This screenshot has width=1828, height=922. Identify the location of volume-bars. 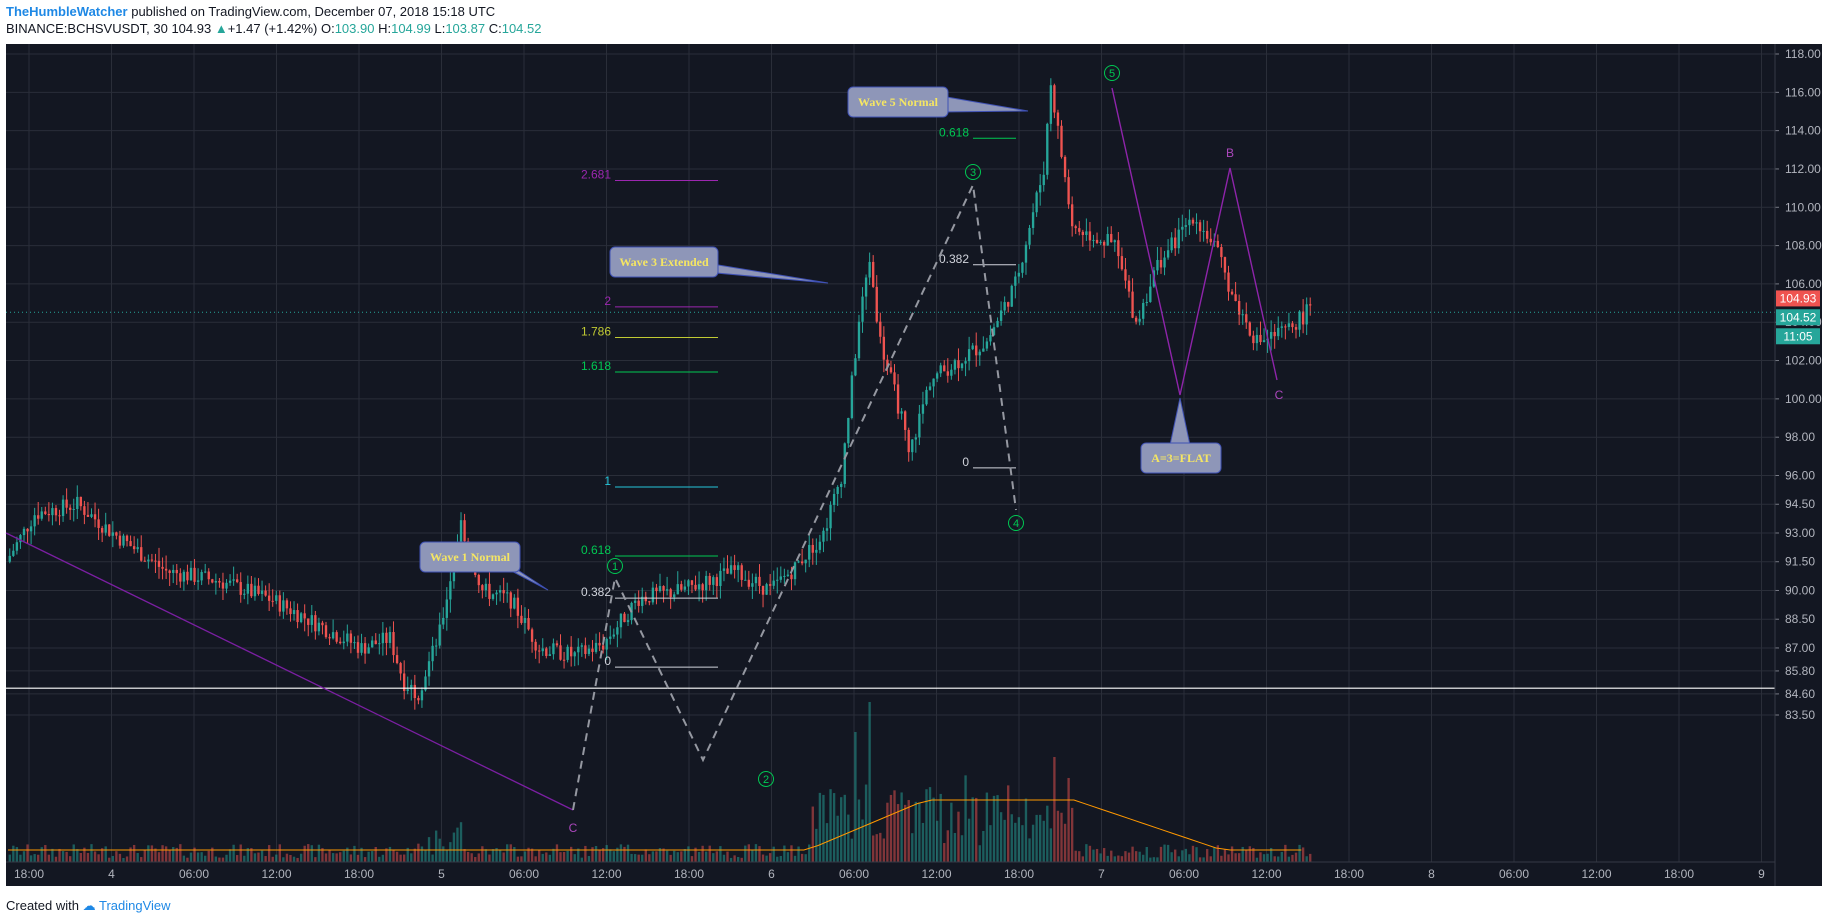
(660, 782).